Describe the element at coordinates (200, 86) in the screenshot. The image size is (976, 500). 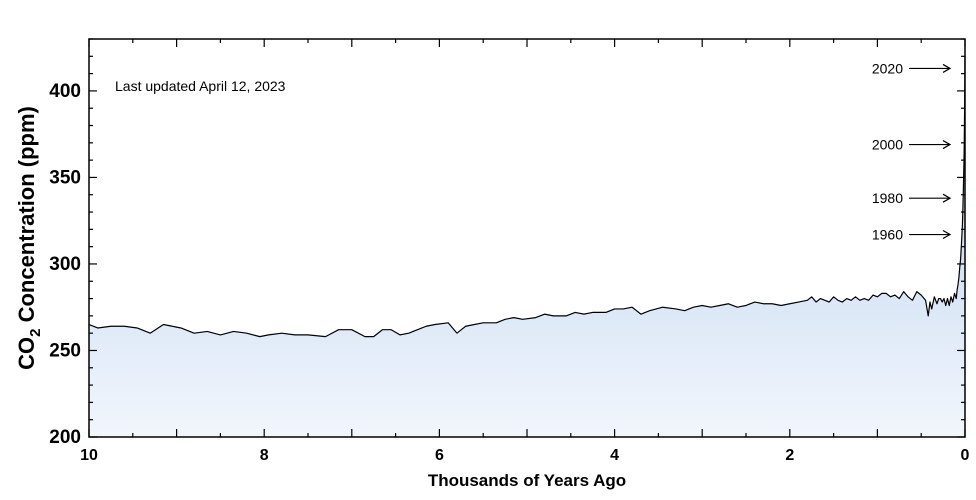
I see `last-updated-annotation: Last updated April 12, 2023` at that location.